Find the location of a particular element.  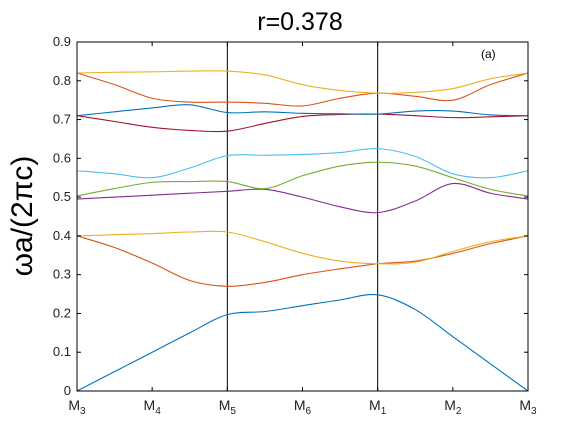

x-tick-label-6: M3 is located at coordinates (528, 407).